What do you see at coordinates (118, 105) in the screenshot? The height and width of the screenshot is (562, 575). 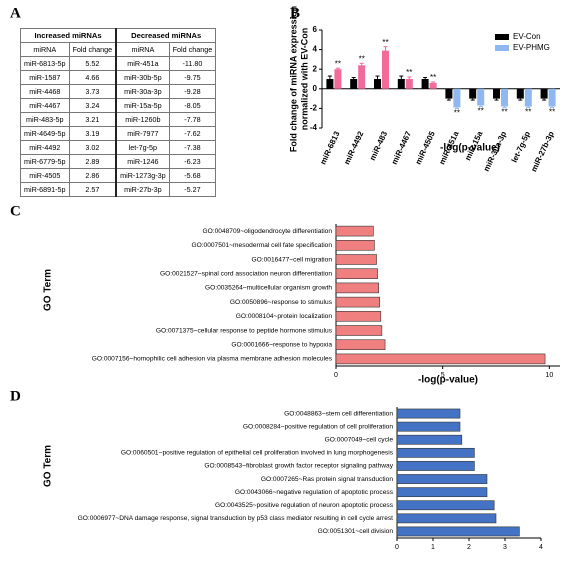 I see `table-row: miR-4467 3.24 miR-15a-5p -8.05` at bounding box center [118, 105].